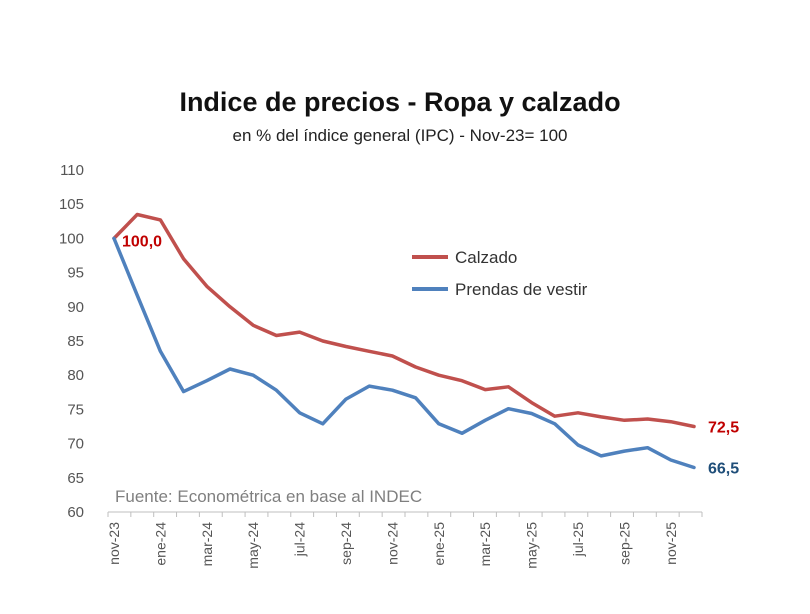 The height and width of the screenshot is (614, 810). I want to click on x-tick-label: may-25, so click(532, 545).